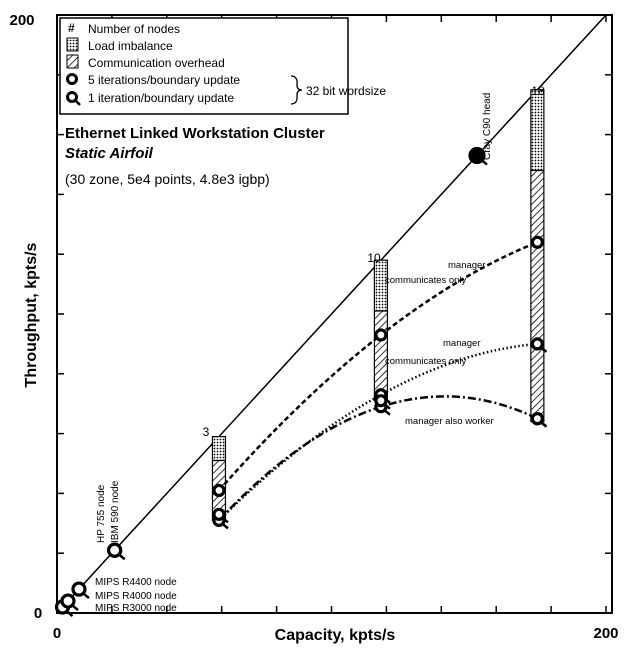 Image resolution: width=627 pixels, height=648 pixels. Describe the element at coordinates (449, 421) in the screenshot. I see `annotation-manager-also-worker: manager also worker` at that location.